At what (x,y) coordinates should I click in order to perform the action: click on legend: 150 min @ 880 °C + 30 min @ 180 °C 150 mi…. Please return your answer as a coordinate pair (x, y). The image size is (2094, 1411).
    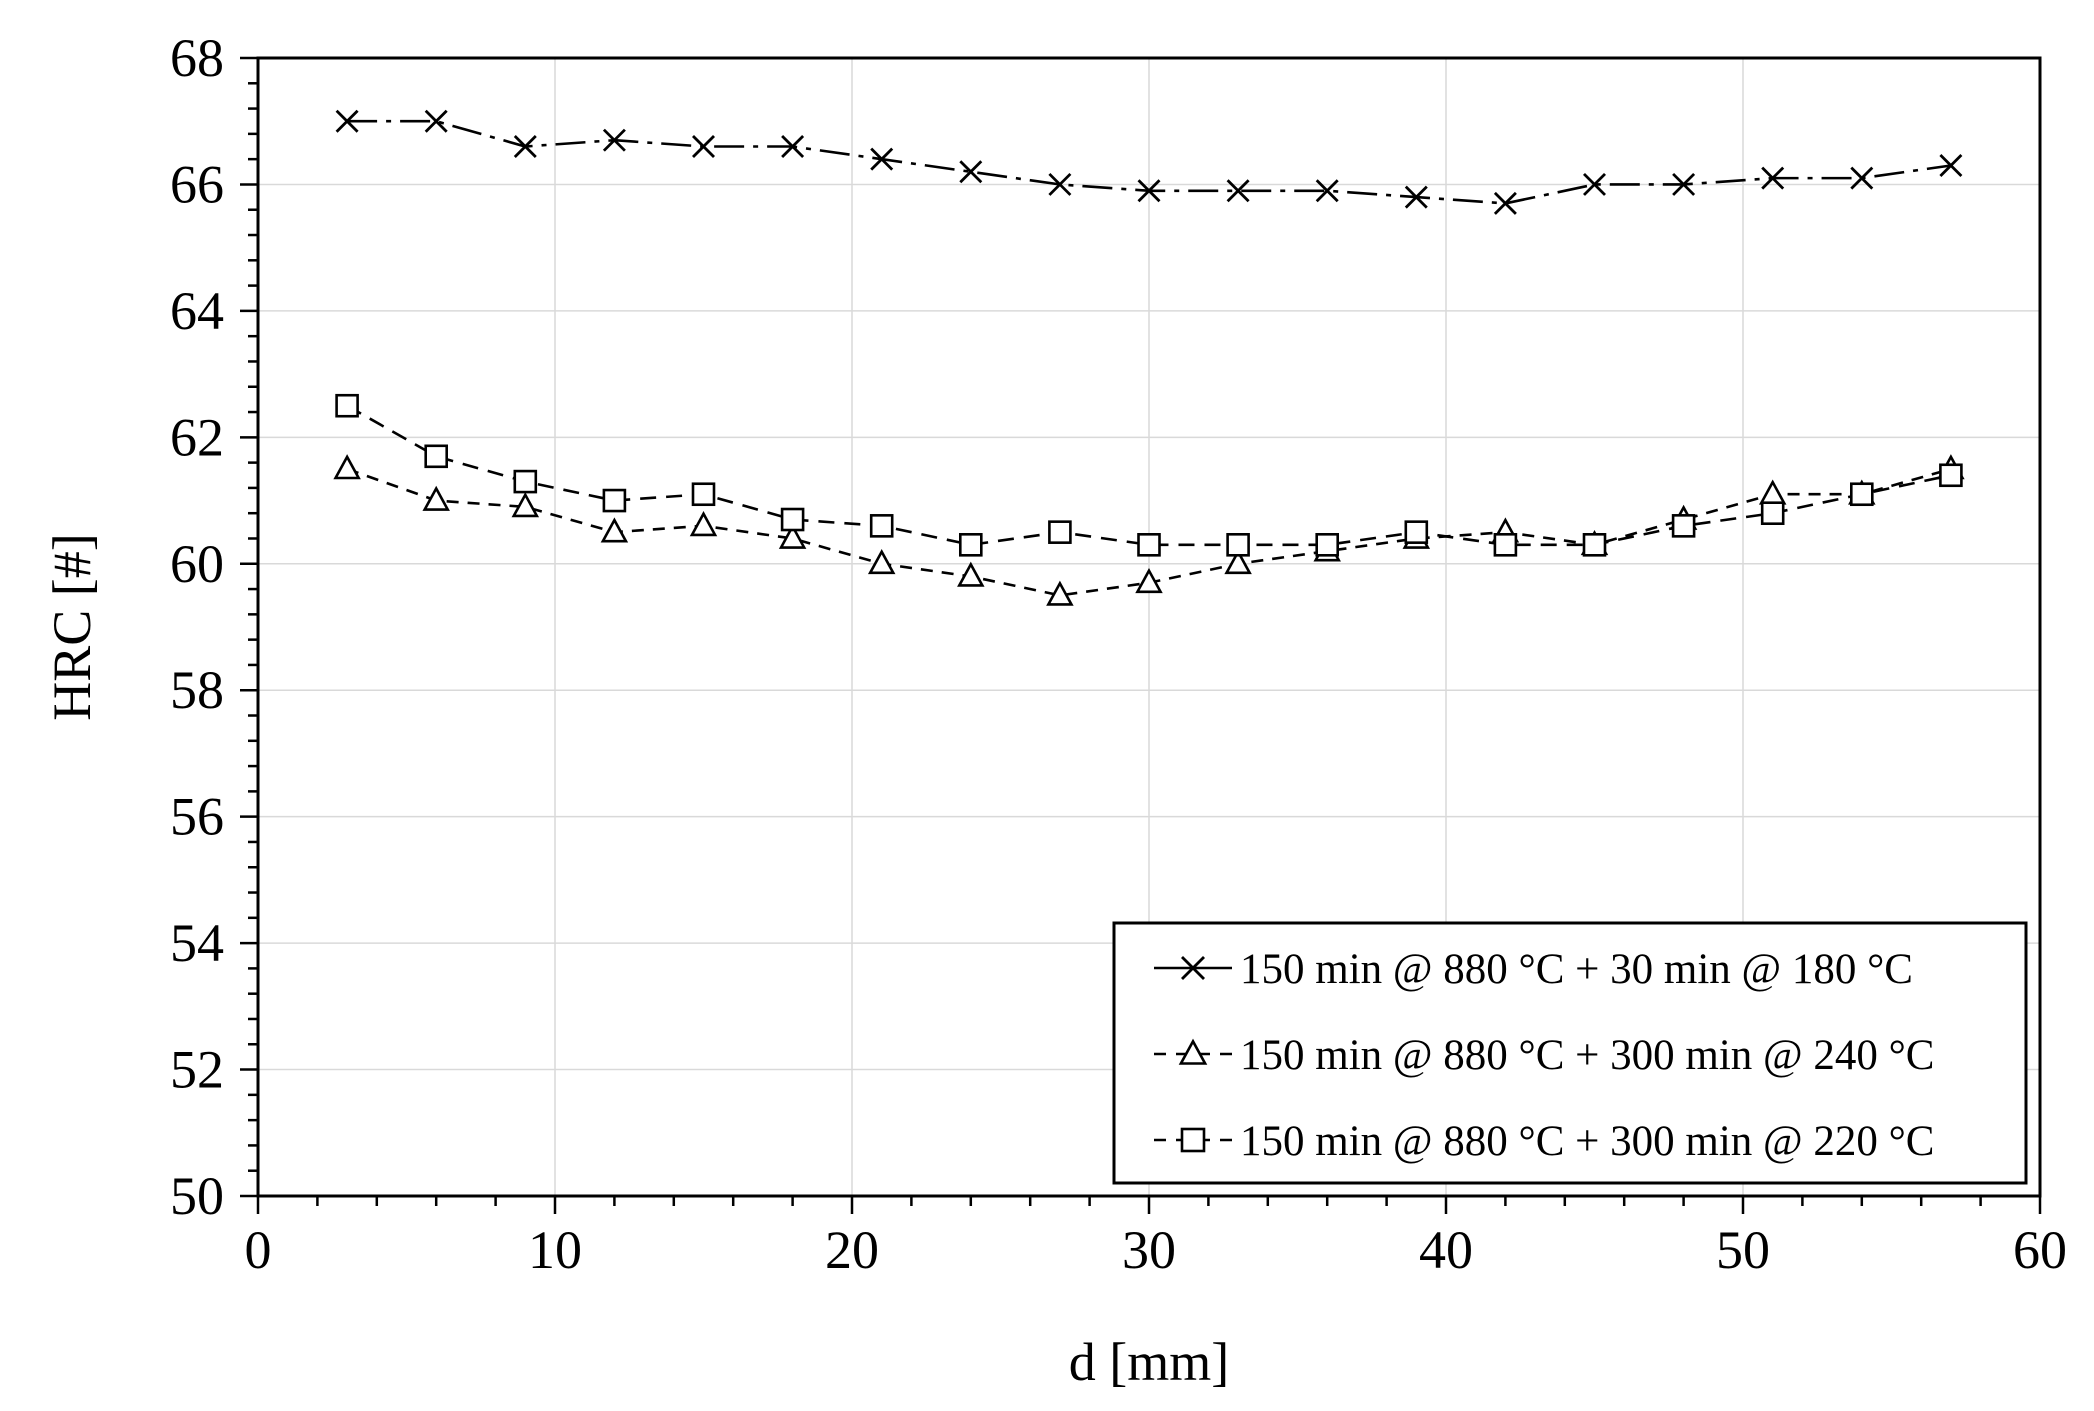
    Looking at the image, I should click on (1570, 1053).